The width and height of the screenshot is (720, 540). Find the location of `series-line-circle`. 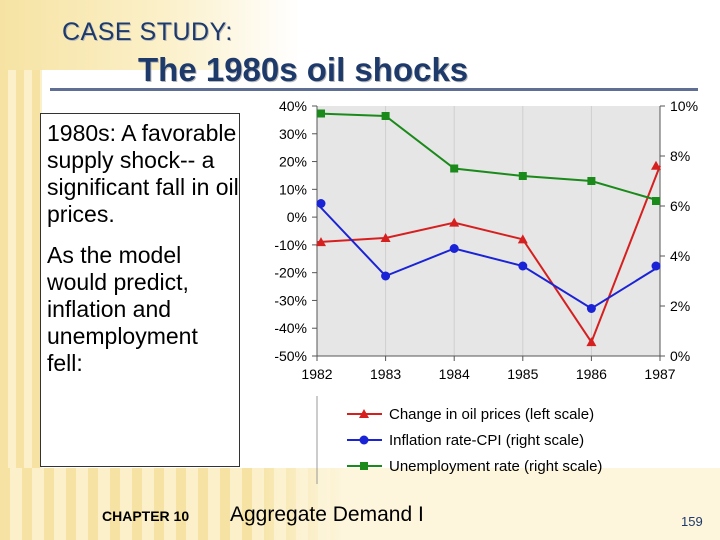

series-line-circle is located at coordinates (488, 256).